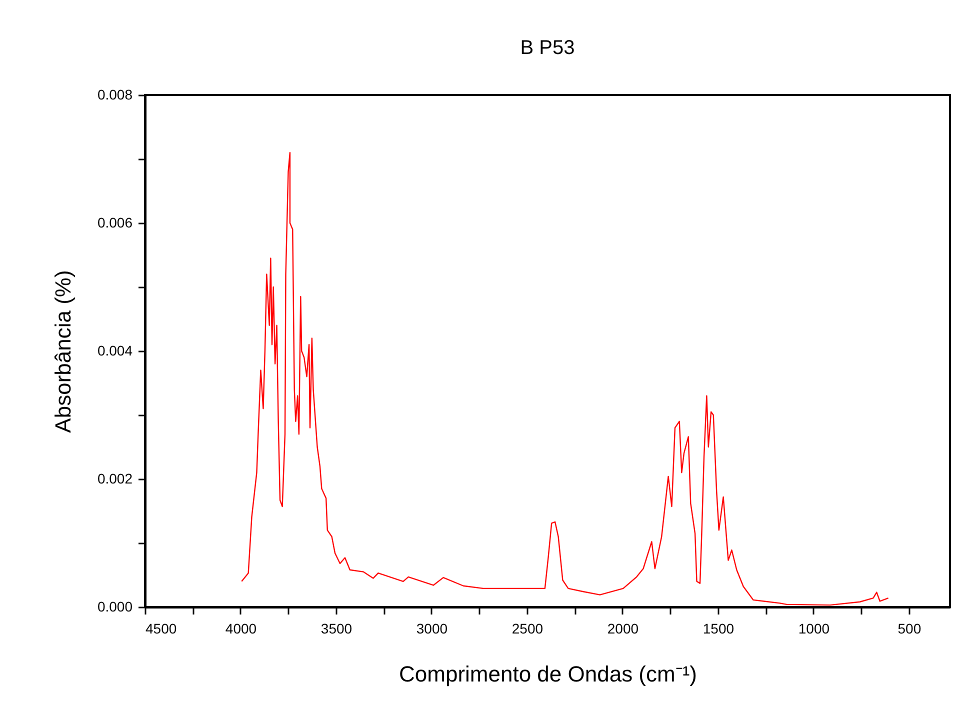 Image resolution: width=973 pixels, height=705 pixels. Describe the element at coordinates (718, 628) in the screenshot. I see `x-tick-label: 1500` at that location.